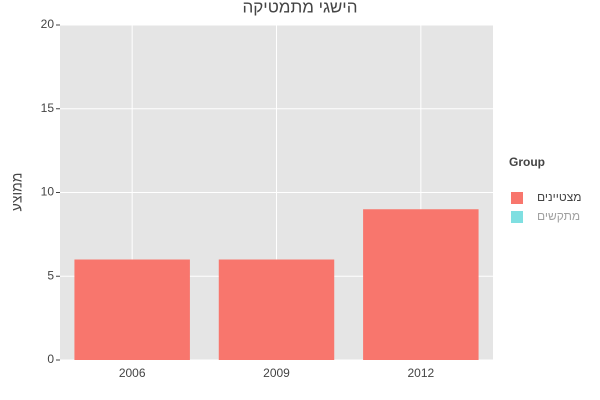 This screenshot has width=600, height=400. I want to click on x-tick-label: 2012, so click(420, 373).